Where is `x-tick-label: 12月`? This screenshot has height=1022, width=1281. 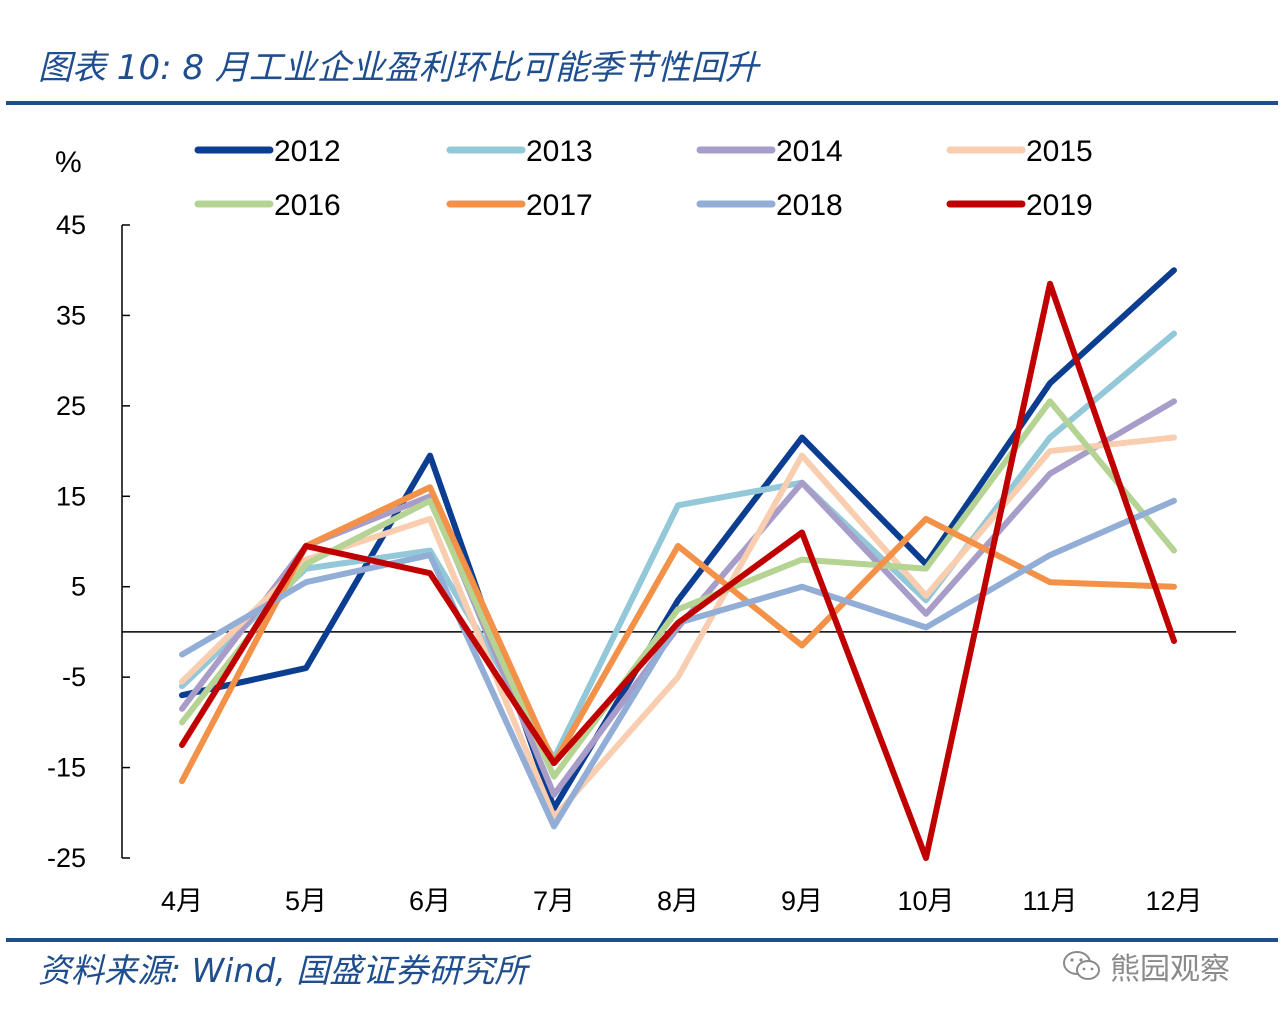 x-tick-label: 12月 is located at coordinates (1173, 901).